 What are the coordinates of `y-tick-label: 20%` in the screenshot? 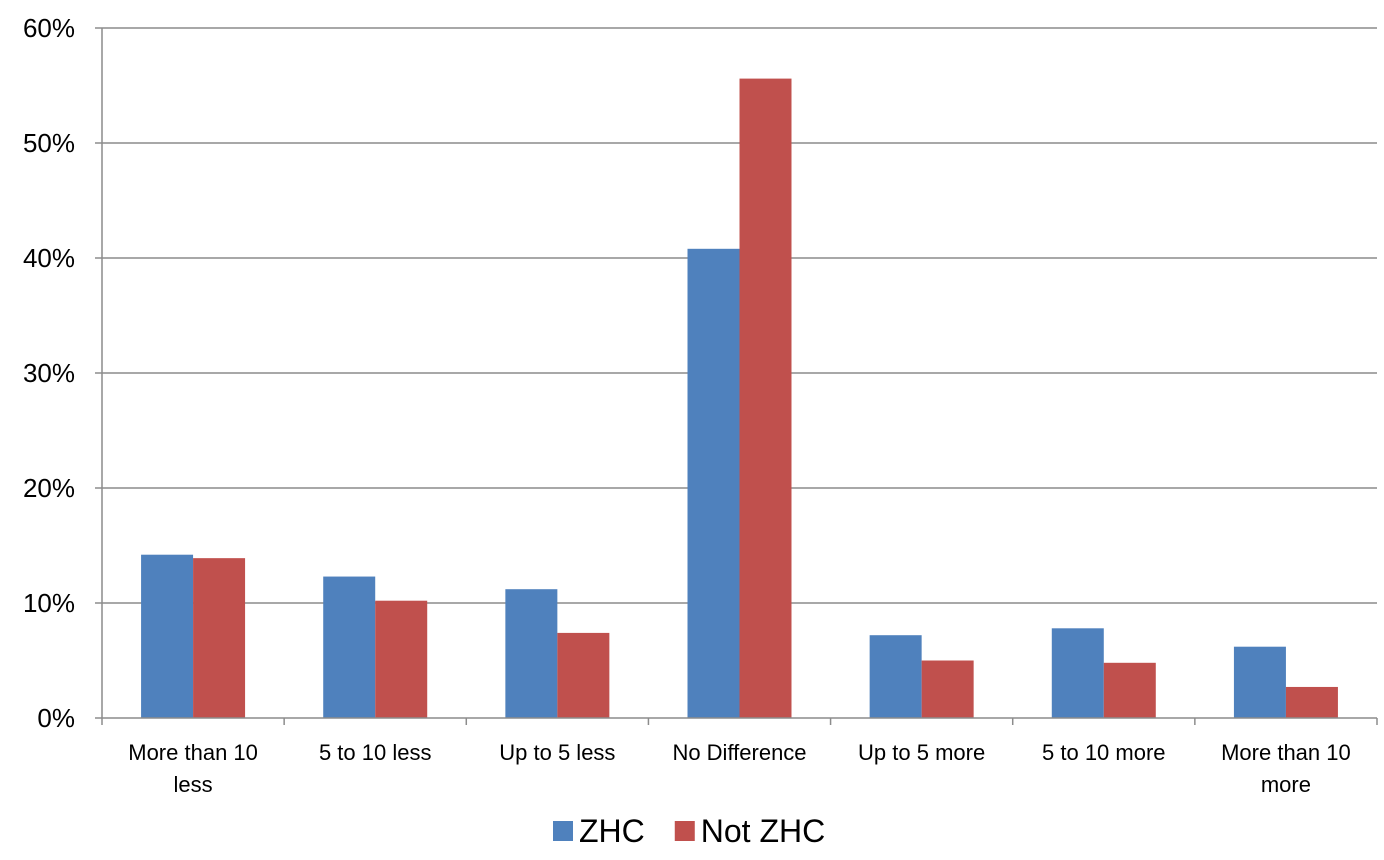 It's located at (49, 488).